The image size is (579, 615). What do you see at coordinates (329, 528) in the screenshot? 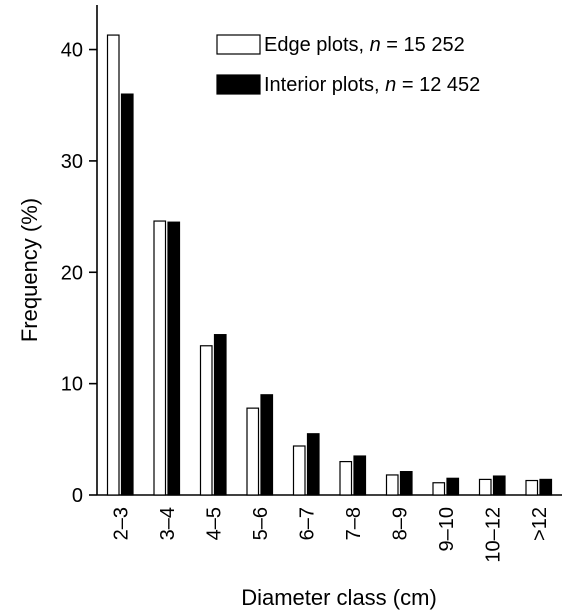
I see `x-axis: 2–3 3–4 4–5 5–6 6–7 7–8 8–9 9–10 10–12 >12` at bounding box center [329, 528].